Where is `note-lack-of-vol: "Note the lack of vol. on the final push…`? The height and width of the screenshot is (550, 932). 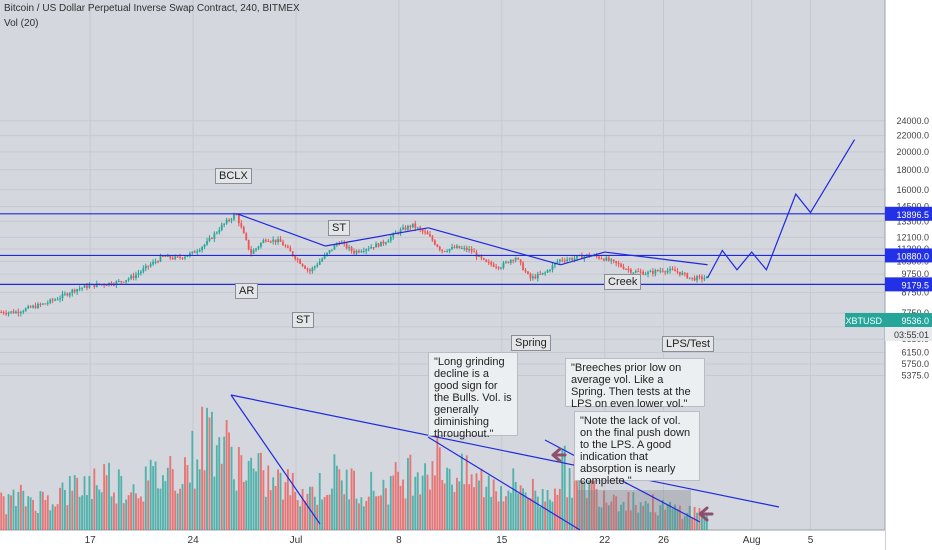 note-lack-of-vol: "Note the lack of vol. on the final push… is located at coordinates (637, 449).